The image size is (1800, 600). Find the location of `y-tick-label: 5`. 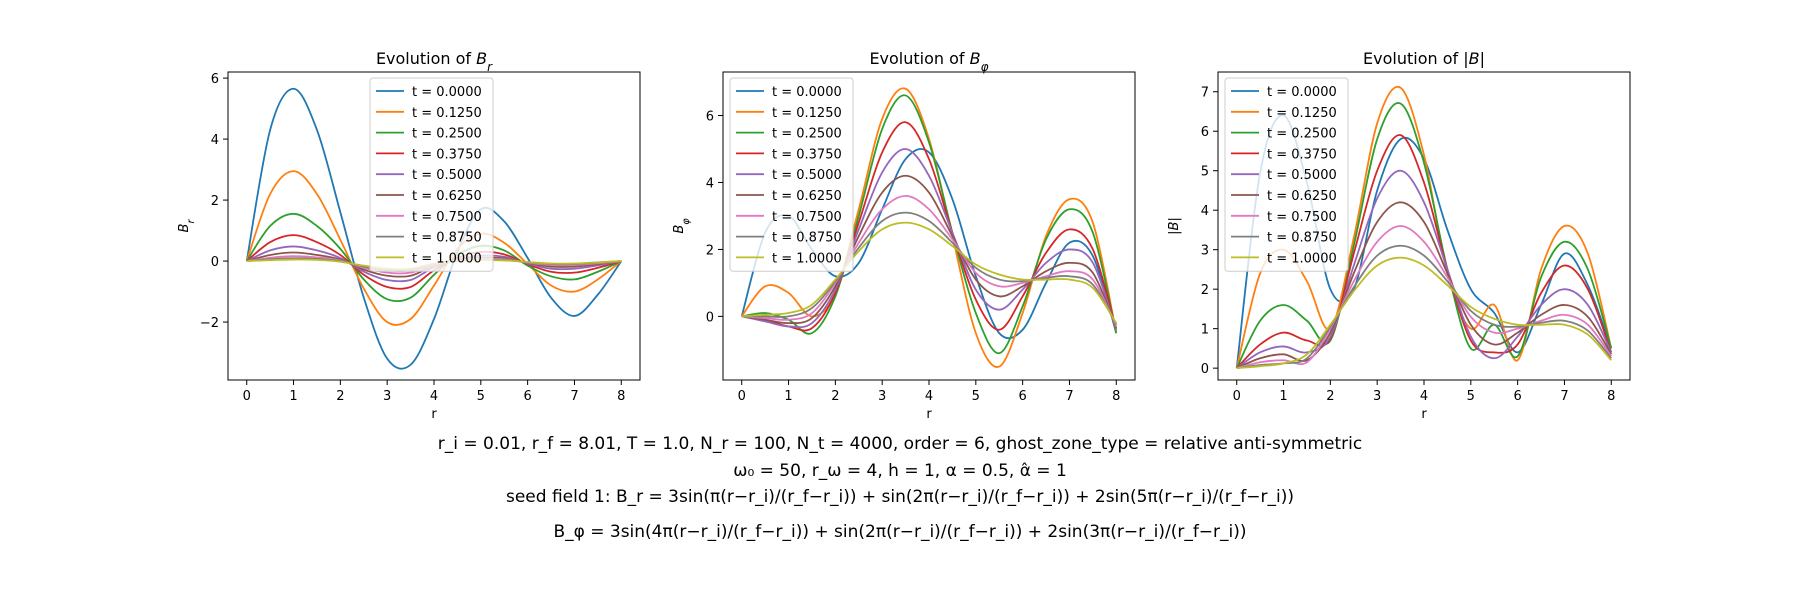

y-tick-label: 5 is located at coordinates (1205, 172).